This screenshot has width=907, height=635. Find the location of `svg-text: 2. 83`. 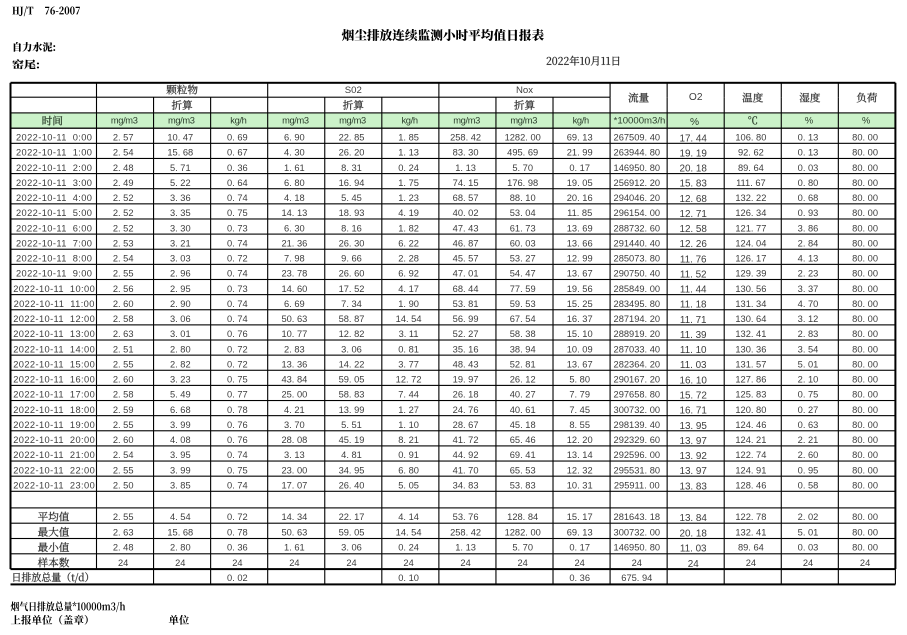

svg-text: 2. 83 is located at coordinates (808, 334).